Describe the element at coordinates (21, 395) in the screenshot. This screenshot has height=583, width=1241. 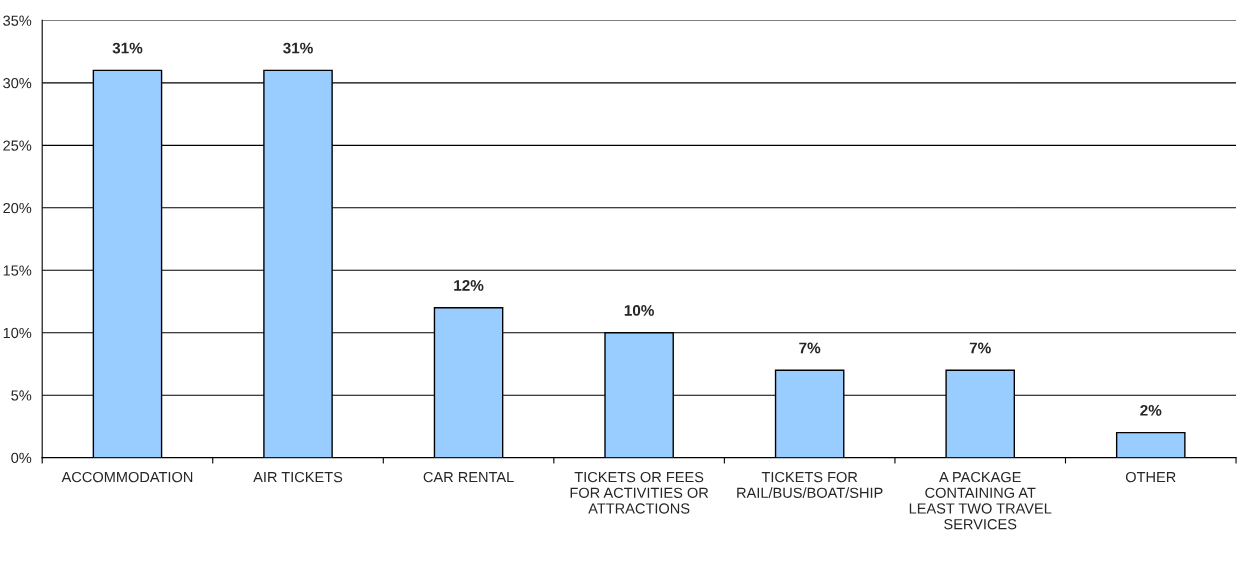
I see `y-tick-label: 5%` at that location.